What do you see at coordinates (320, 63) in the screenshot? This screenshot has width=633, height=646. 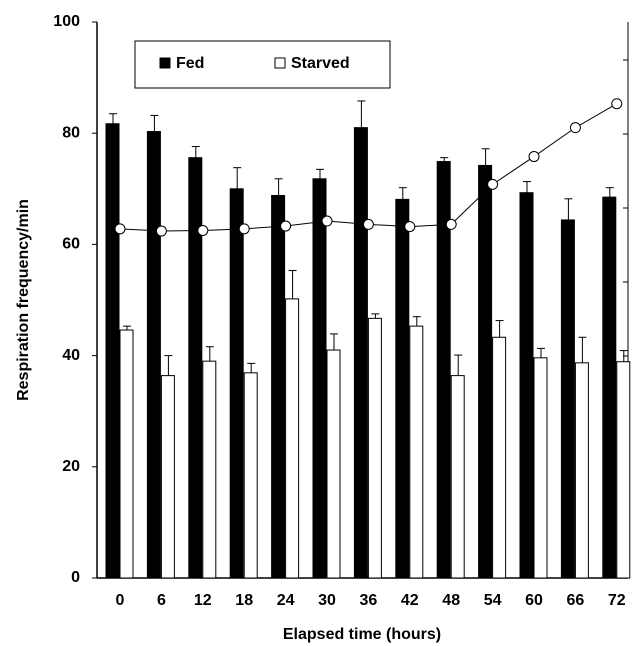 I see `legend-label: Starved` at bounding box center [320, 63].